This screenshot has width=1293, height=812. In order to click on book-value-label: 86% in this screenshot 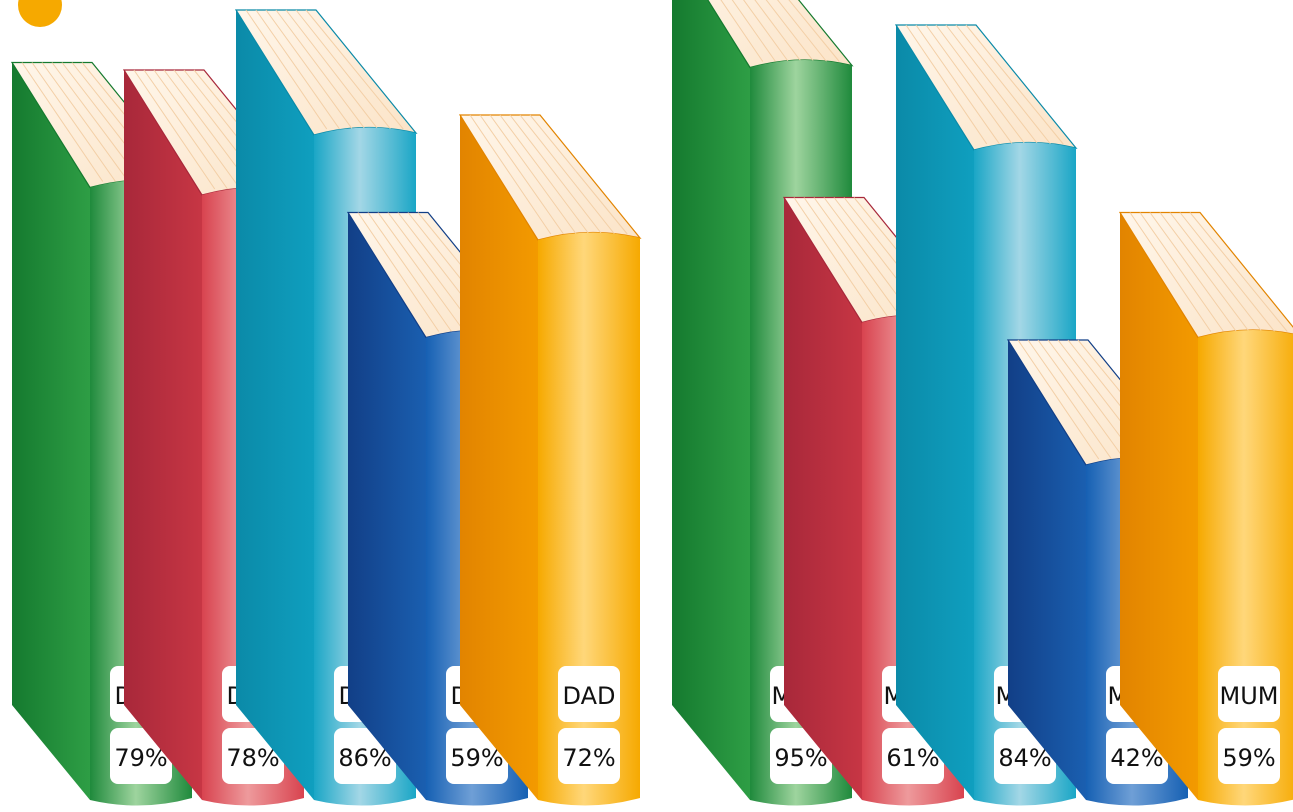, I will do `click(364, 758)`.